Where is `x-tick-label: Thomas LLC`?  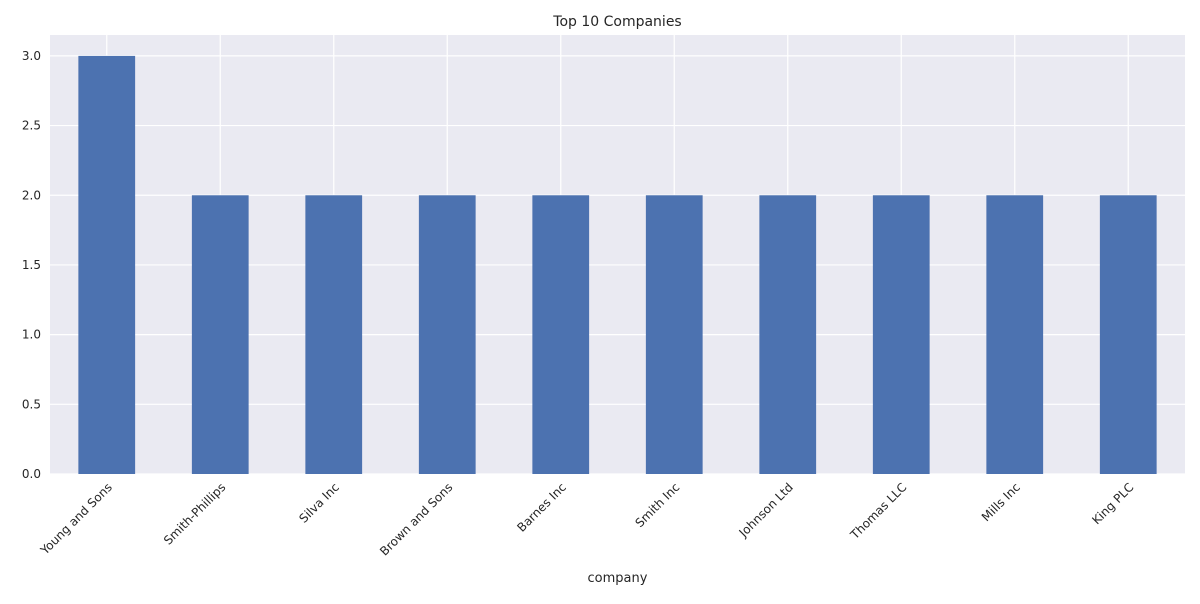
x-tick-label: Thomas LLC is located at coordinates (878, 511).